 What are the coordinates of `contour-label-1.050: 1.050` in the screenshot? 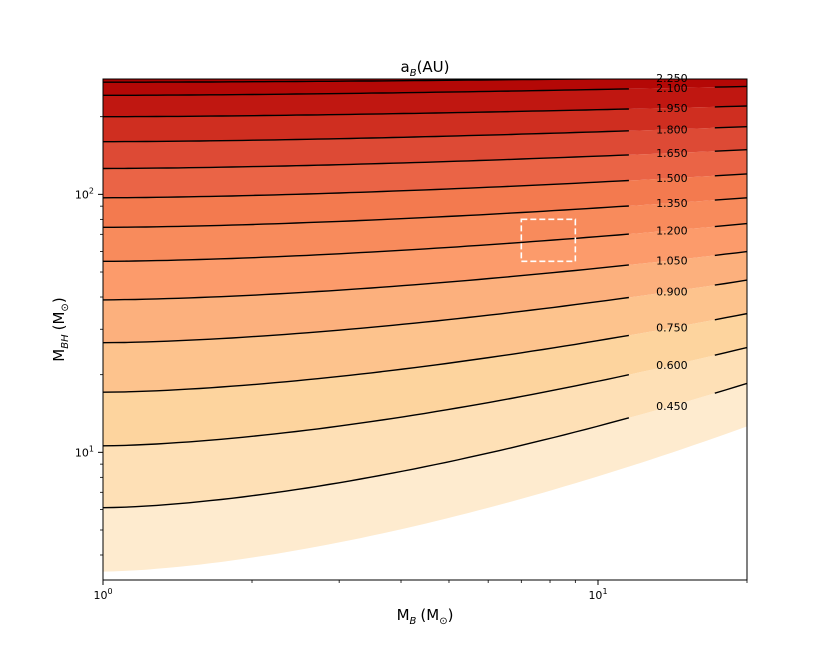 It's located at (672, 260).